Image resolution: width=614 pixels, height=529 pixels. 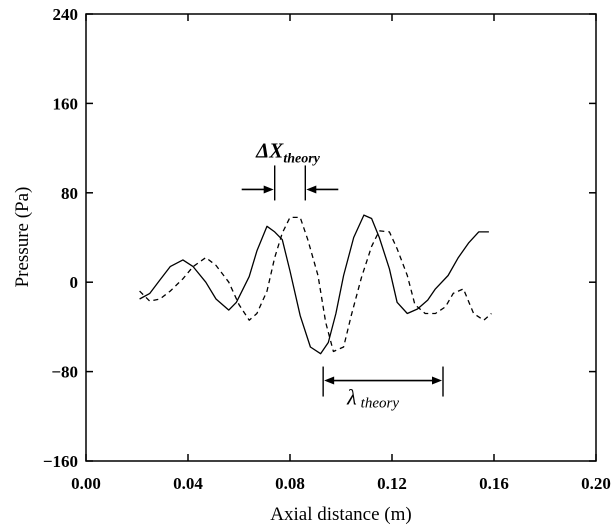 What do you see at coordinates (66, 103) in the screenshot?
I see `y-tick-label: 160` at bounding box center [66, 103].